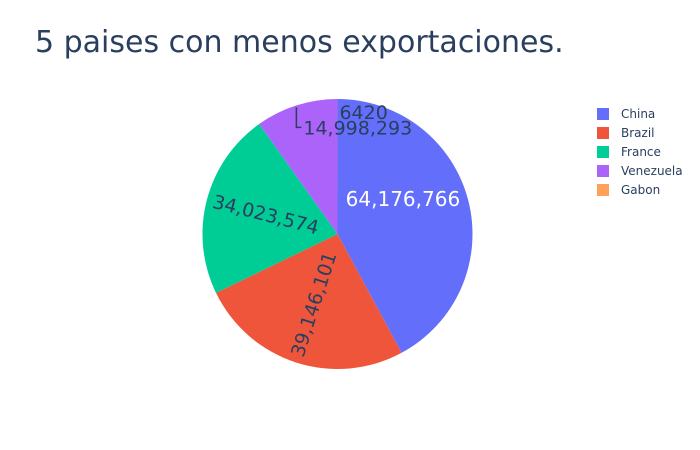  I want to click on legend-swatch-gabon, so click(603, 190).